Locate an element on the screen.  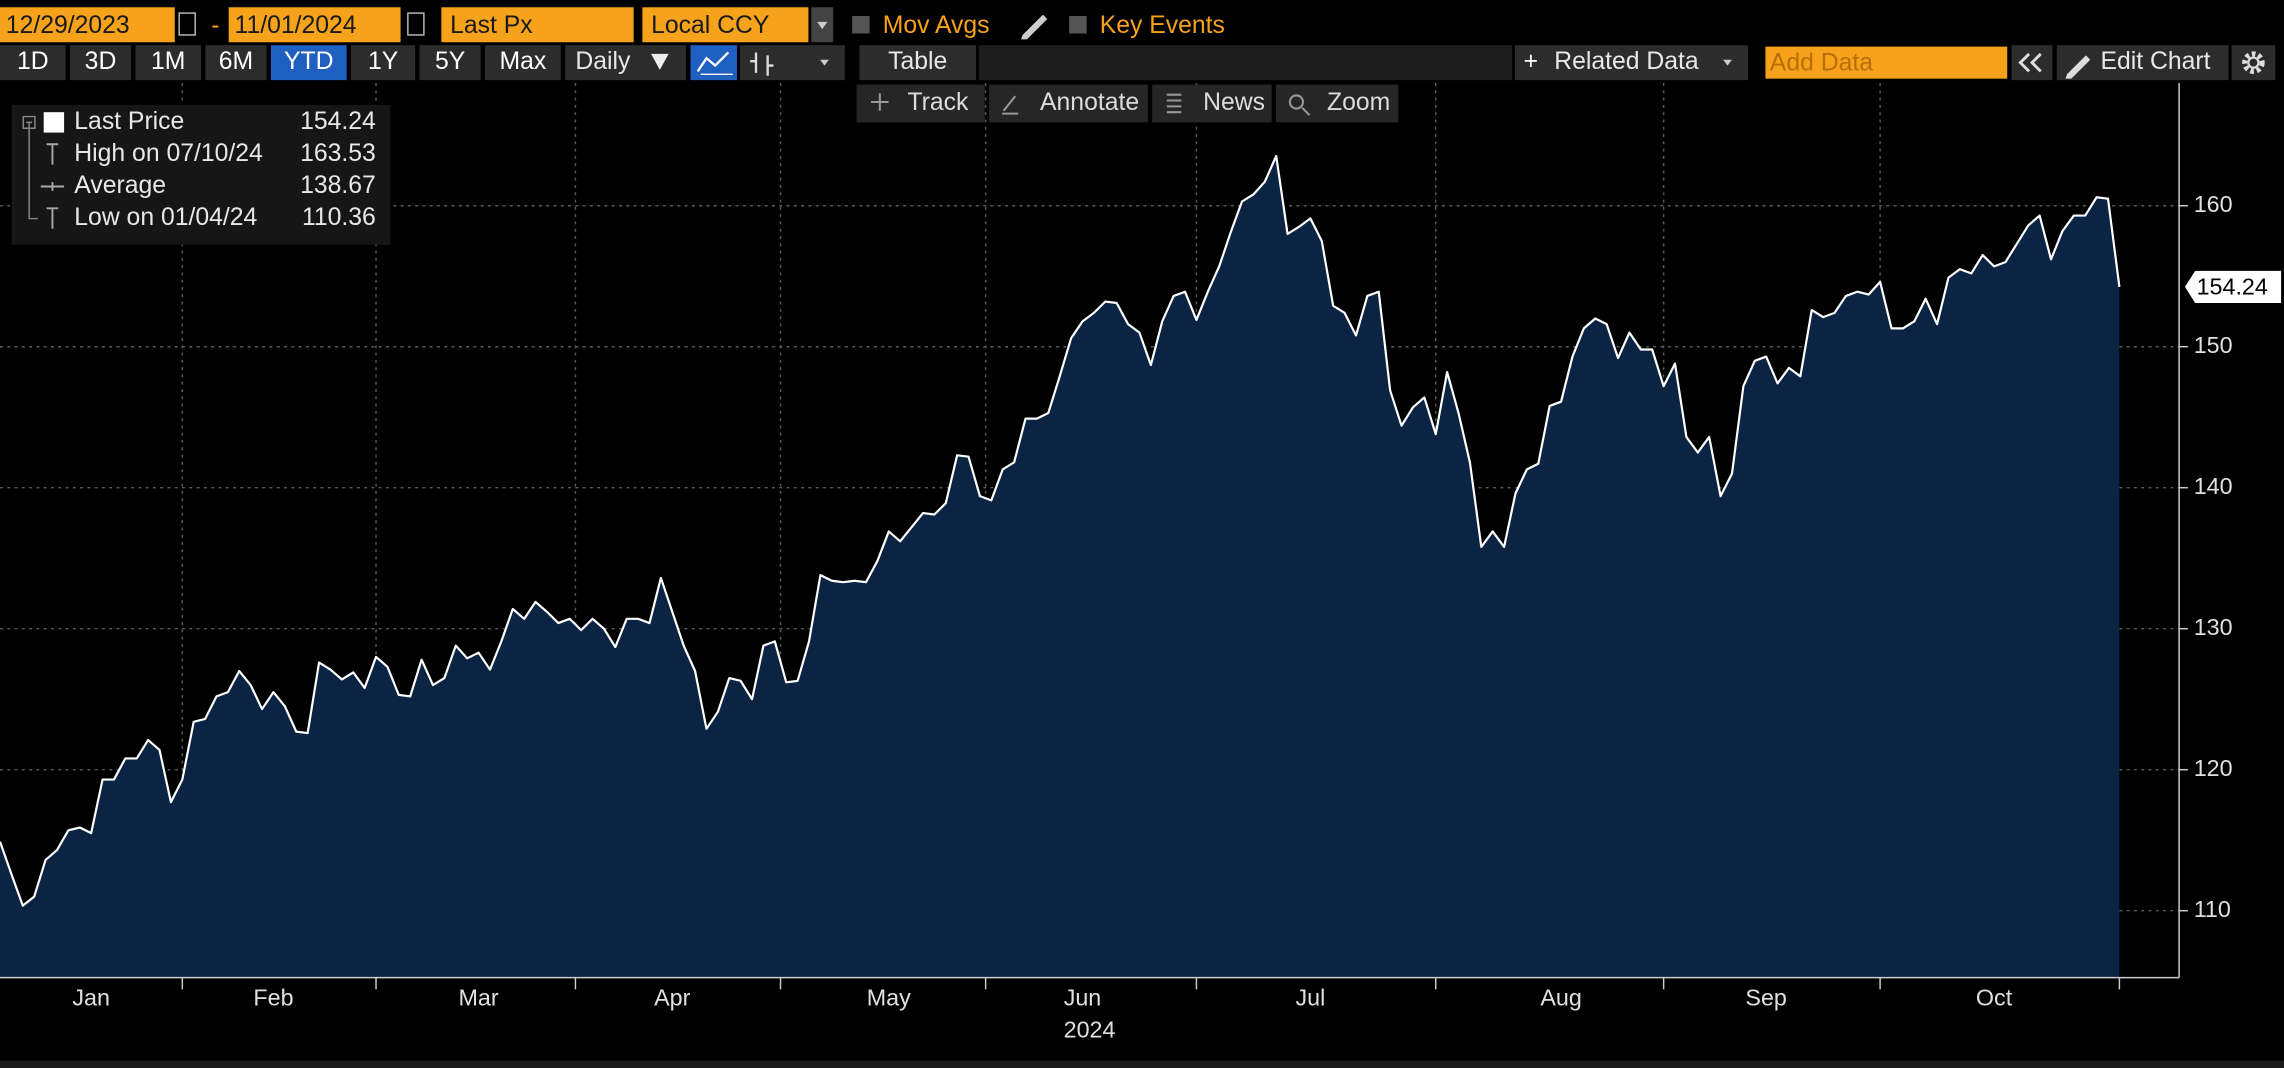
period-label: 3D is located at coordinates (101, 61).